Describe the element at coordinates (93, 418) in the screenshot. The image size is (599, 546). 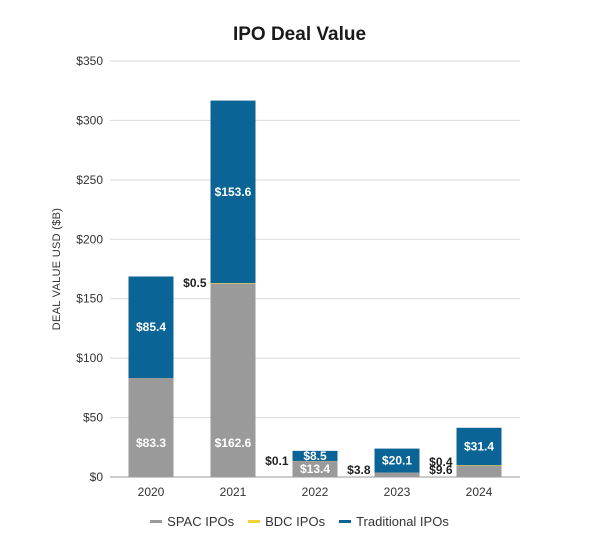
I see `y-tick-label: $50` at that location.